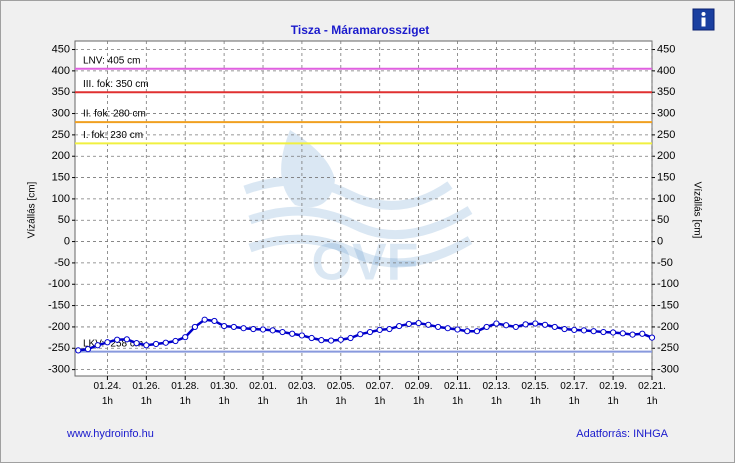 The width and height of the screenshot is (735, 463). What do you see at coordinates (666, 156) in the screenshot?
I see `y2-tick-label: 200` at bounding box center [666, 156].